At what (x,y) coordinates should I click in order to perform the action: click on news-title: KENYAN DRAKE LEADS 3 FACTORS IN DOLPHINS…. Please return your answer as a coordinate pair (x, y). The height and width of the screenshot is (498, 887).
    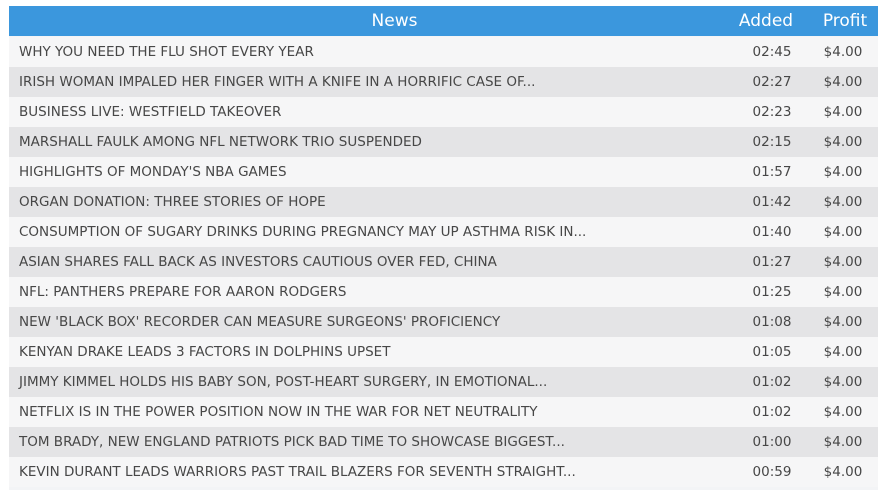
    Looking at the image, I should click on (205, 352).